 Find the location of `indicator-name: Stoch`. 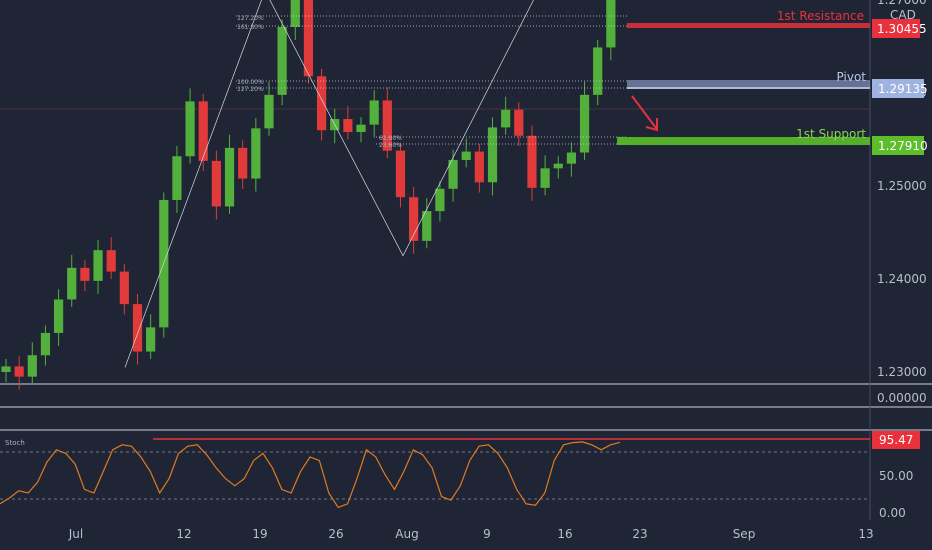

indicator-name: Stoch is located at coordinates (15, 443).